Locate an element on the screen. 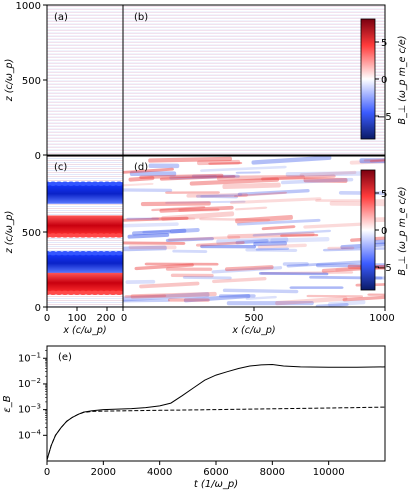 The height and width of the screenshot is (492, 415). x-tick-label: 8000 is located at coordinates (272, 472).